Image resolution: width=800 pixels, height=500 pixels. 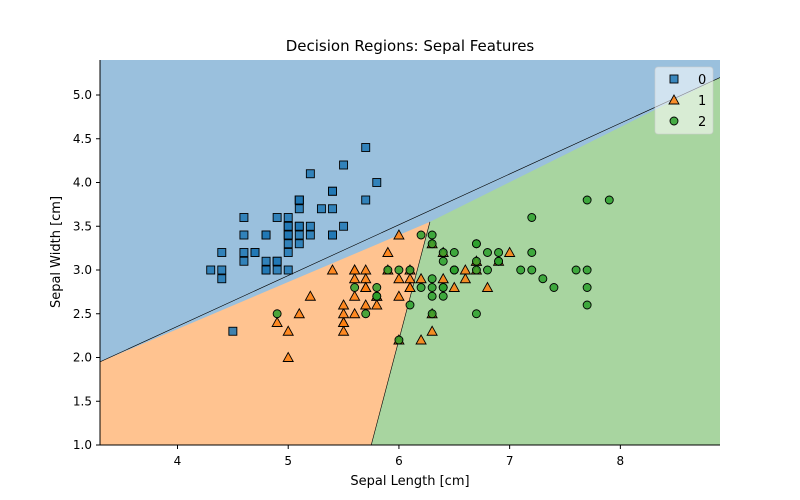 What do you see at coordinates (82, 139) in the screenshot?
I see `y-tick-label: 4.5` at bounding box center [82, 139].